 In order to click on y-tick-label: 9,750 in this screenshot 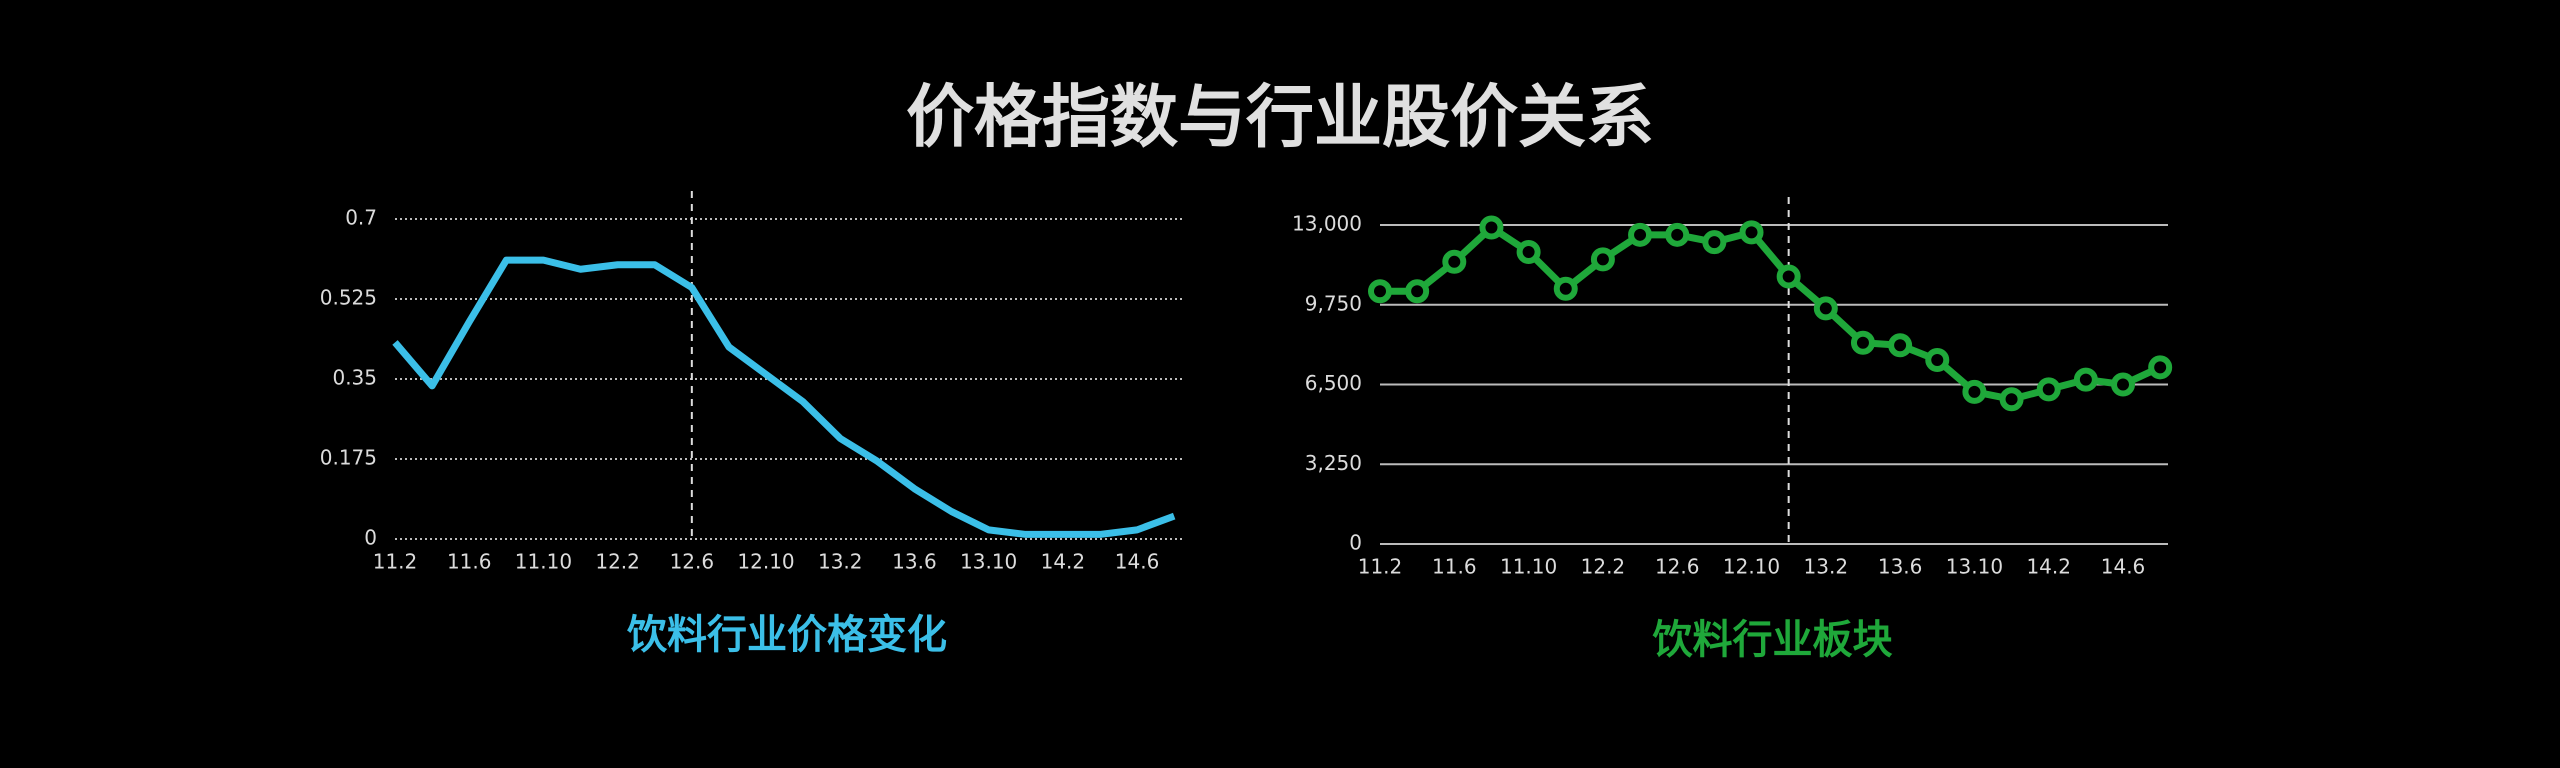, I will do `click(1333, 303)`.